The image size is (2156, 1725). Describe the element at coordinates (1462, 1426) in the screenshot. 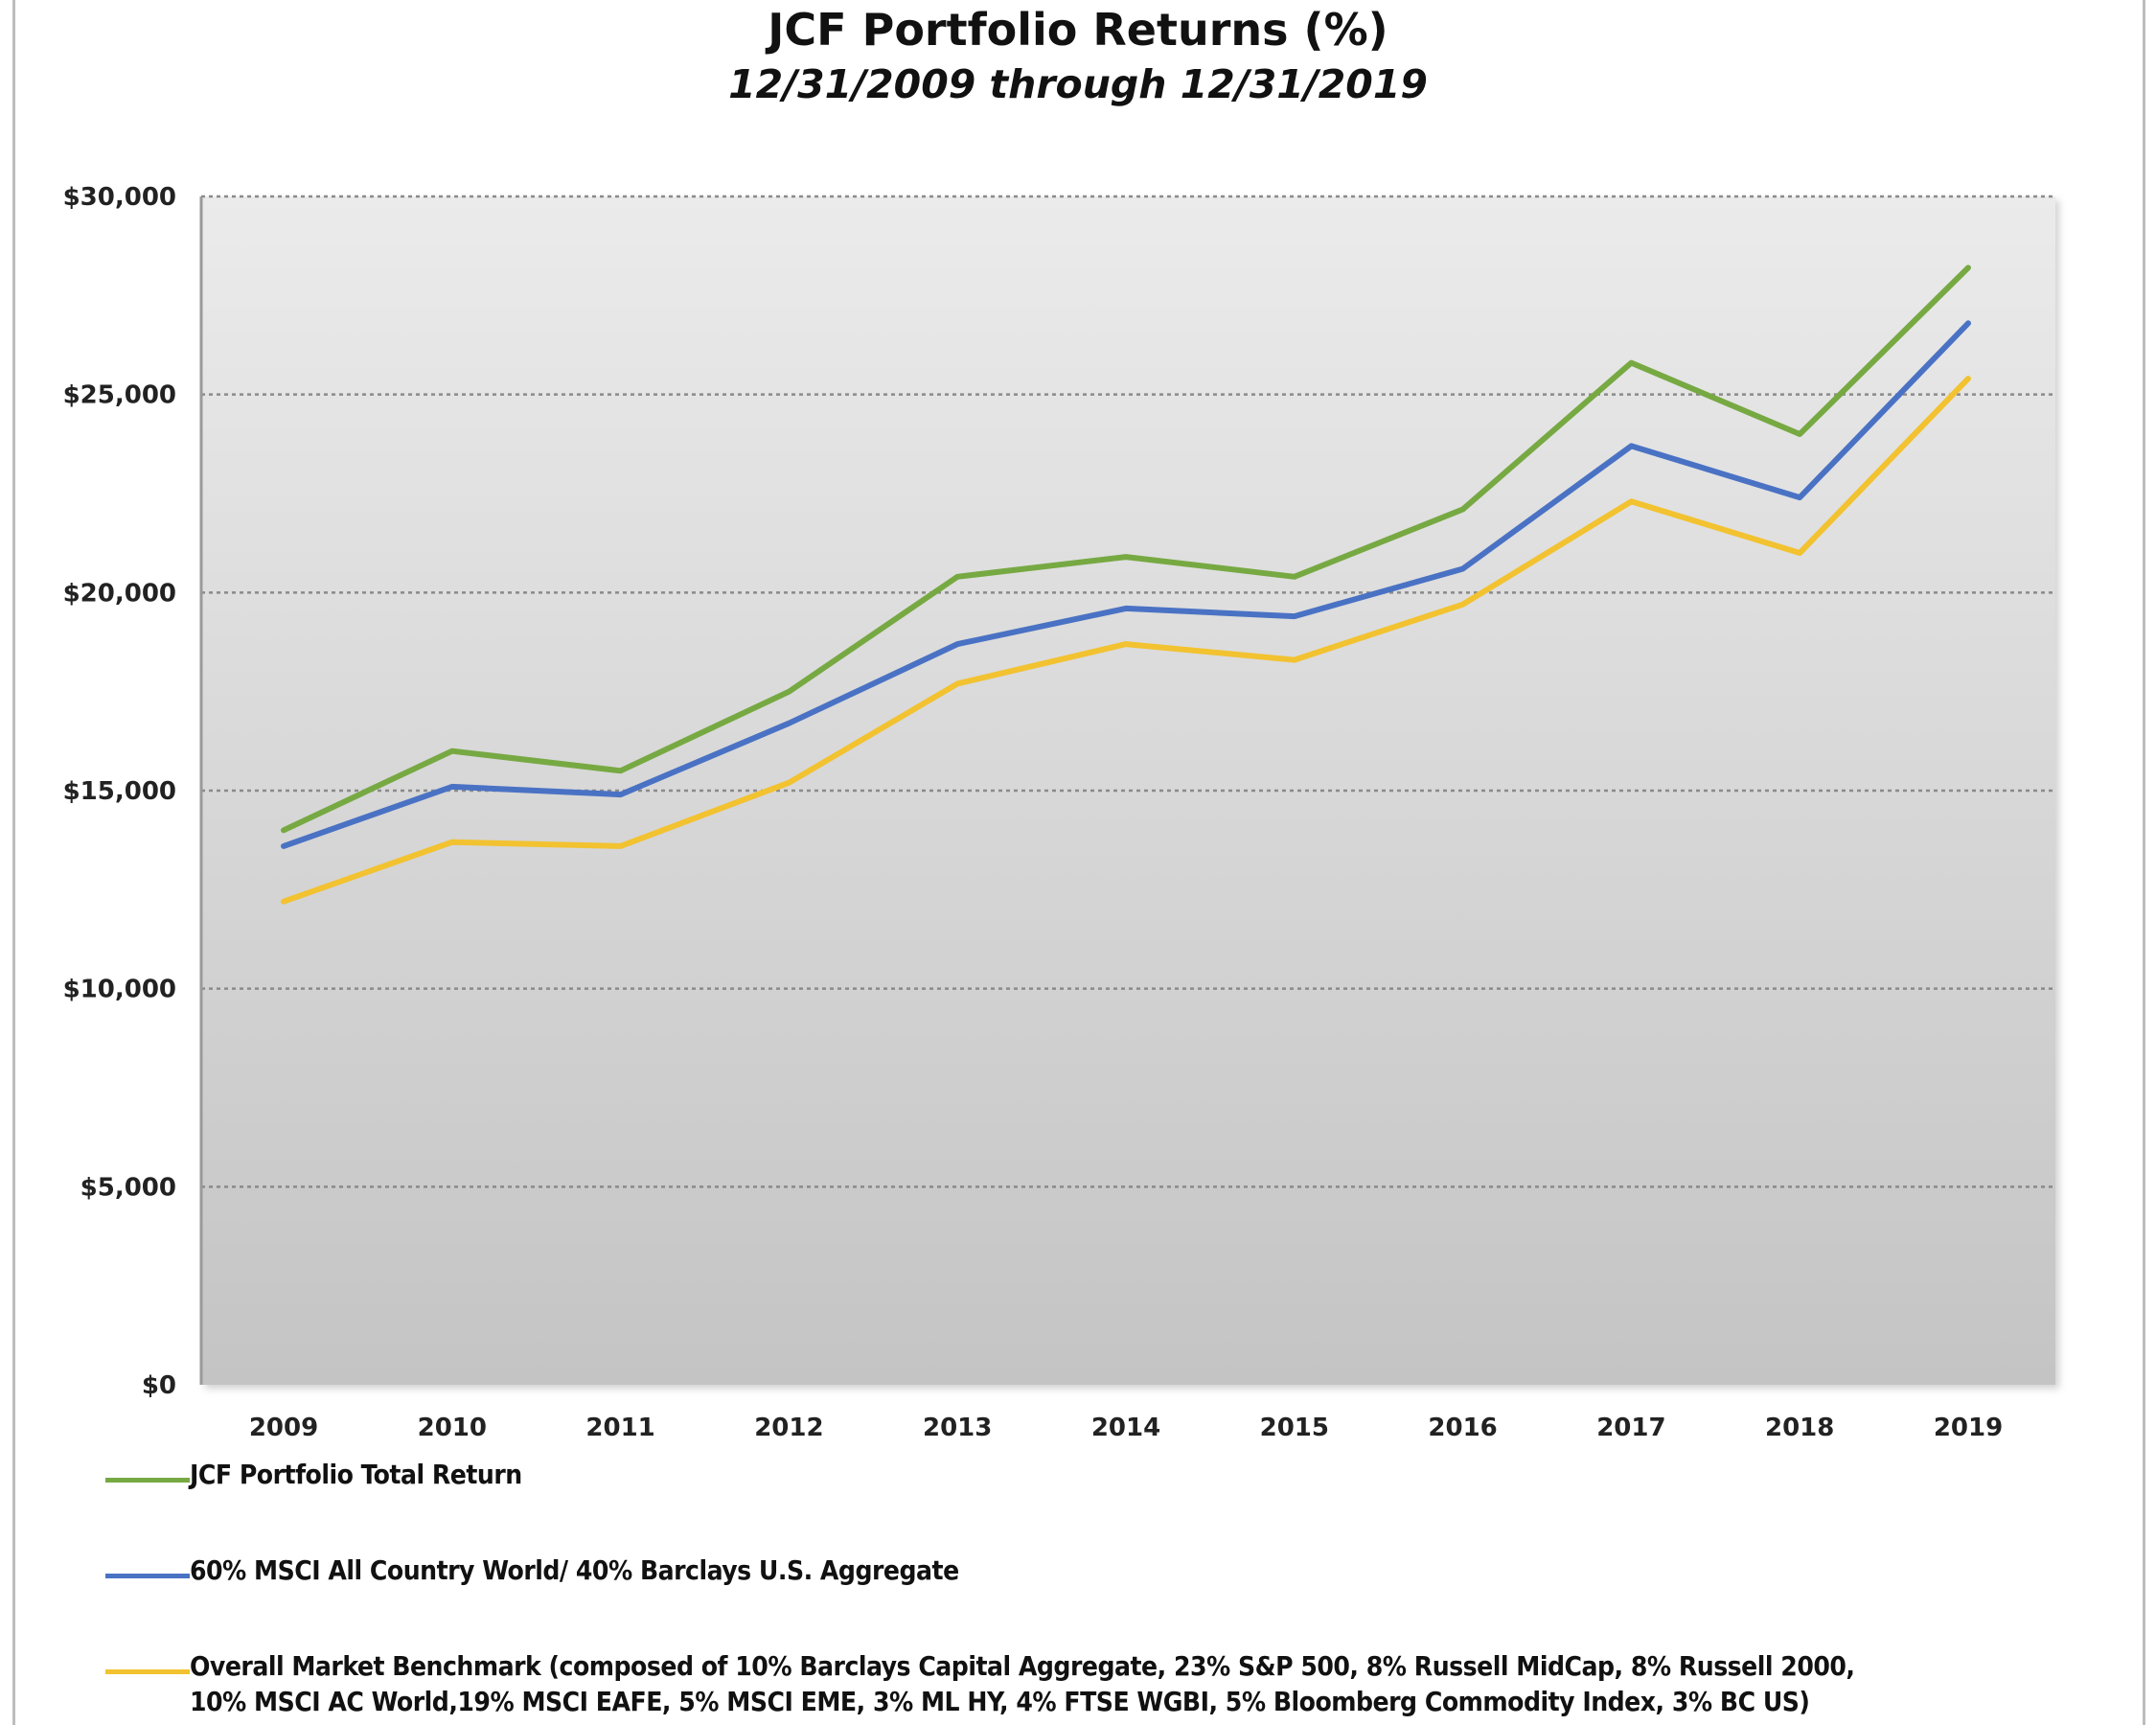

I see `x-tick-label: 2016` at that location.